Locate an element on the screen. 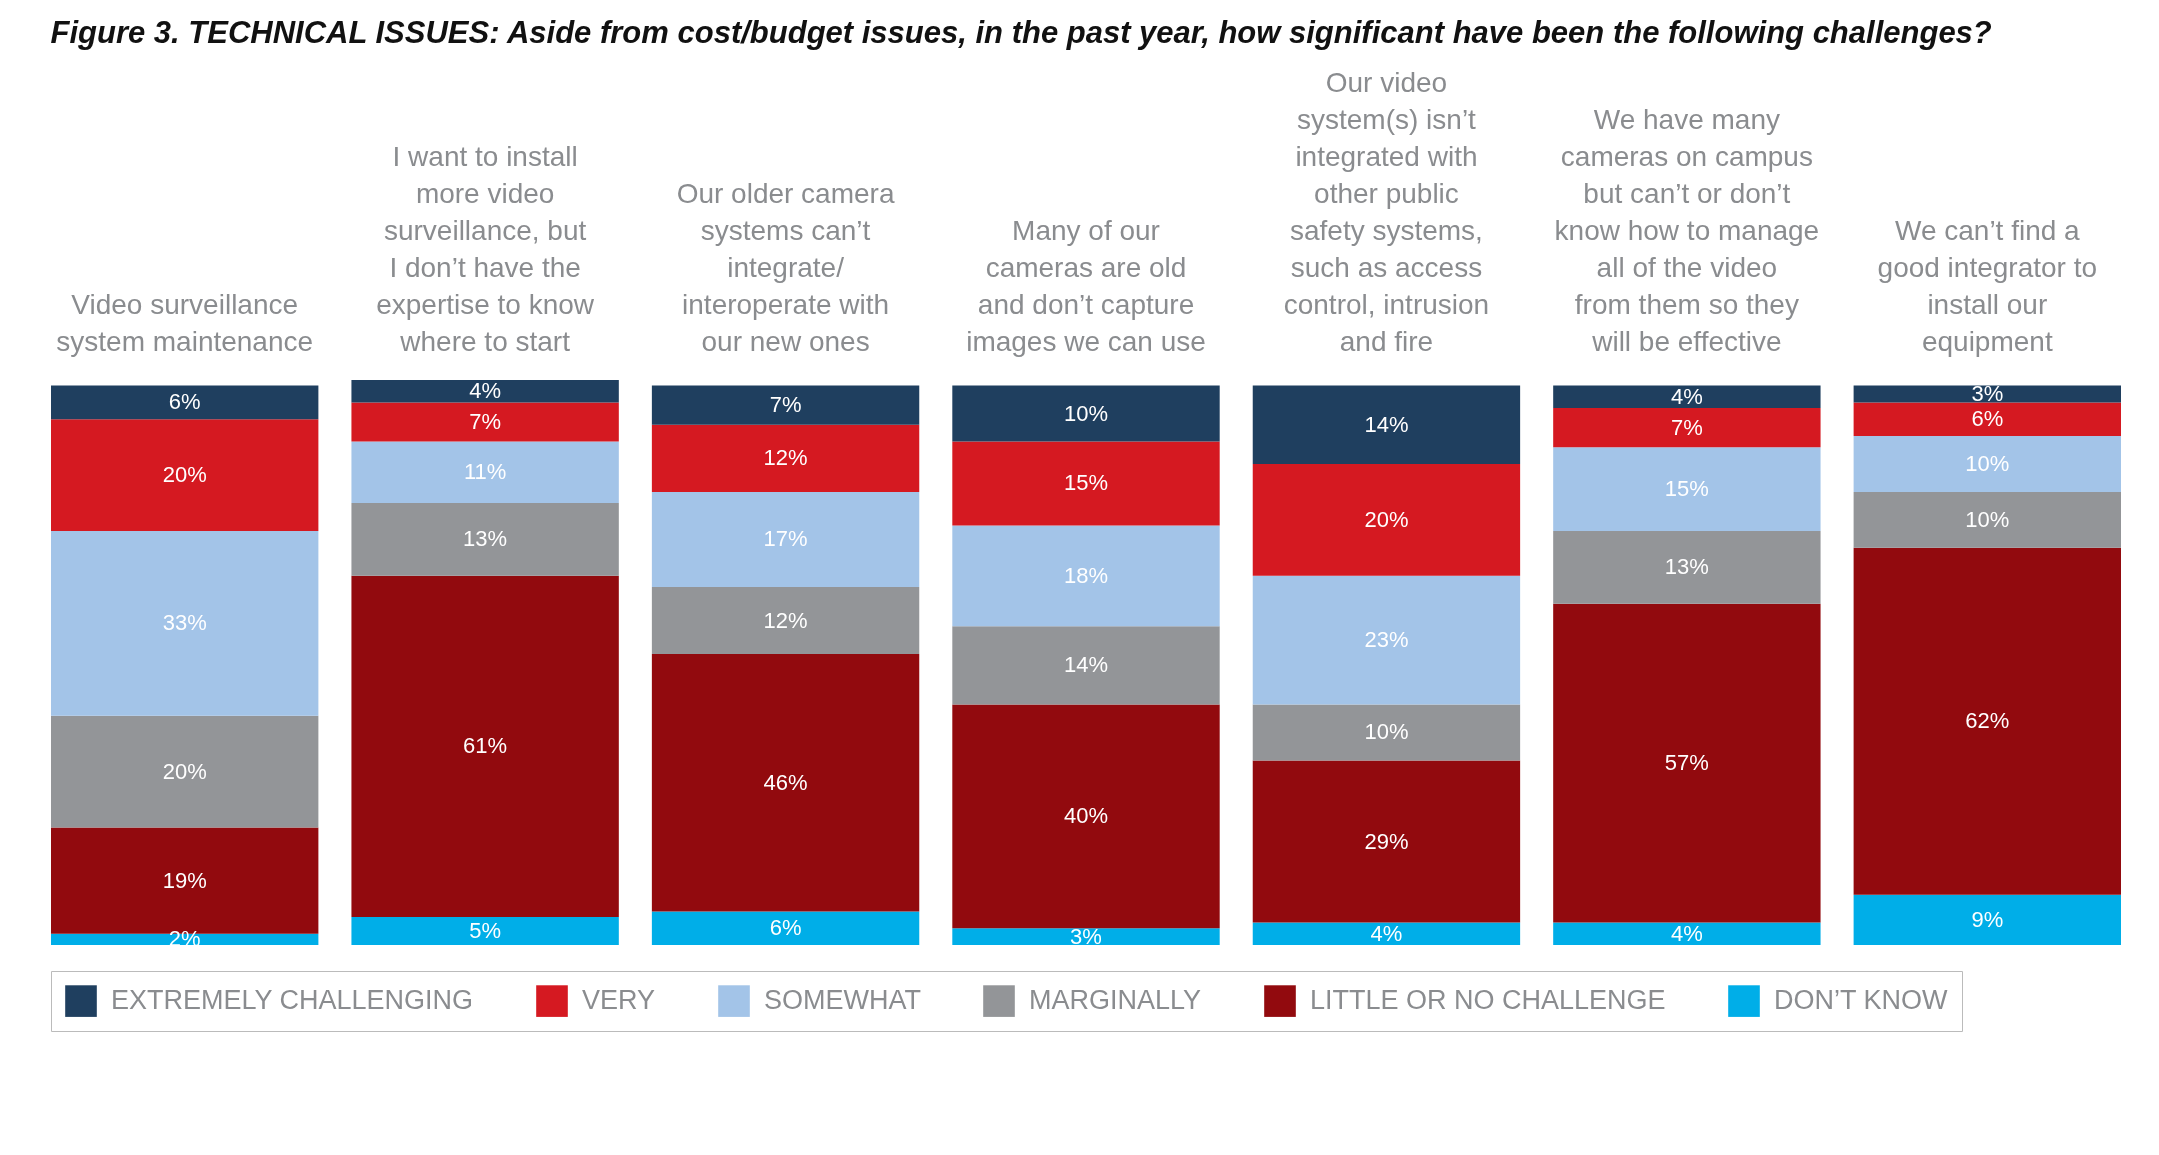 Image resolution: width=2159 pixels, height=1155 pixels. data-label: 9% is located at coordinates (1987, 919).